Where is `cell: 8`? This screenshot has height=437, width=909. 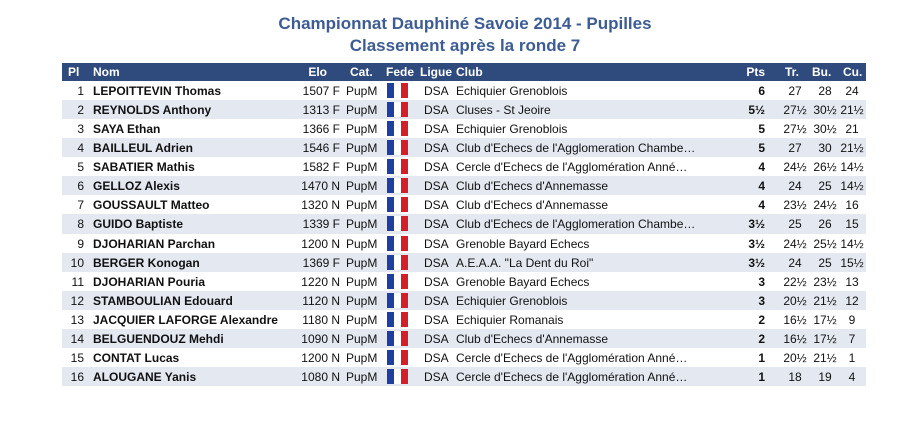 cell: 8 is located at coordinates (80, 224).